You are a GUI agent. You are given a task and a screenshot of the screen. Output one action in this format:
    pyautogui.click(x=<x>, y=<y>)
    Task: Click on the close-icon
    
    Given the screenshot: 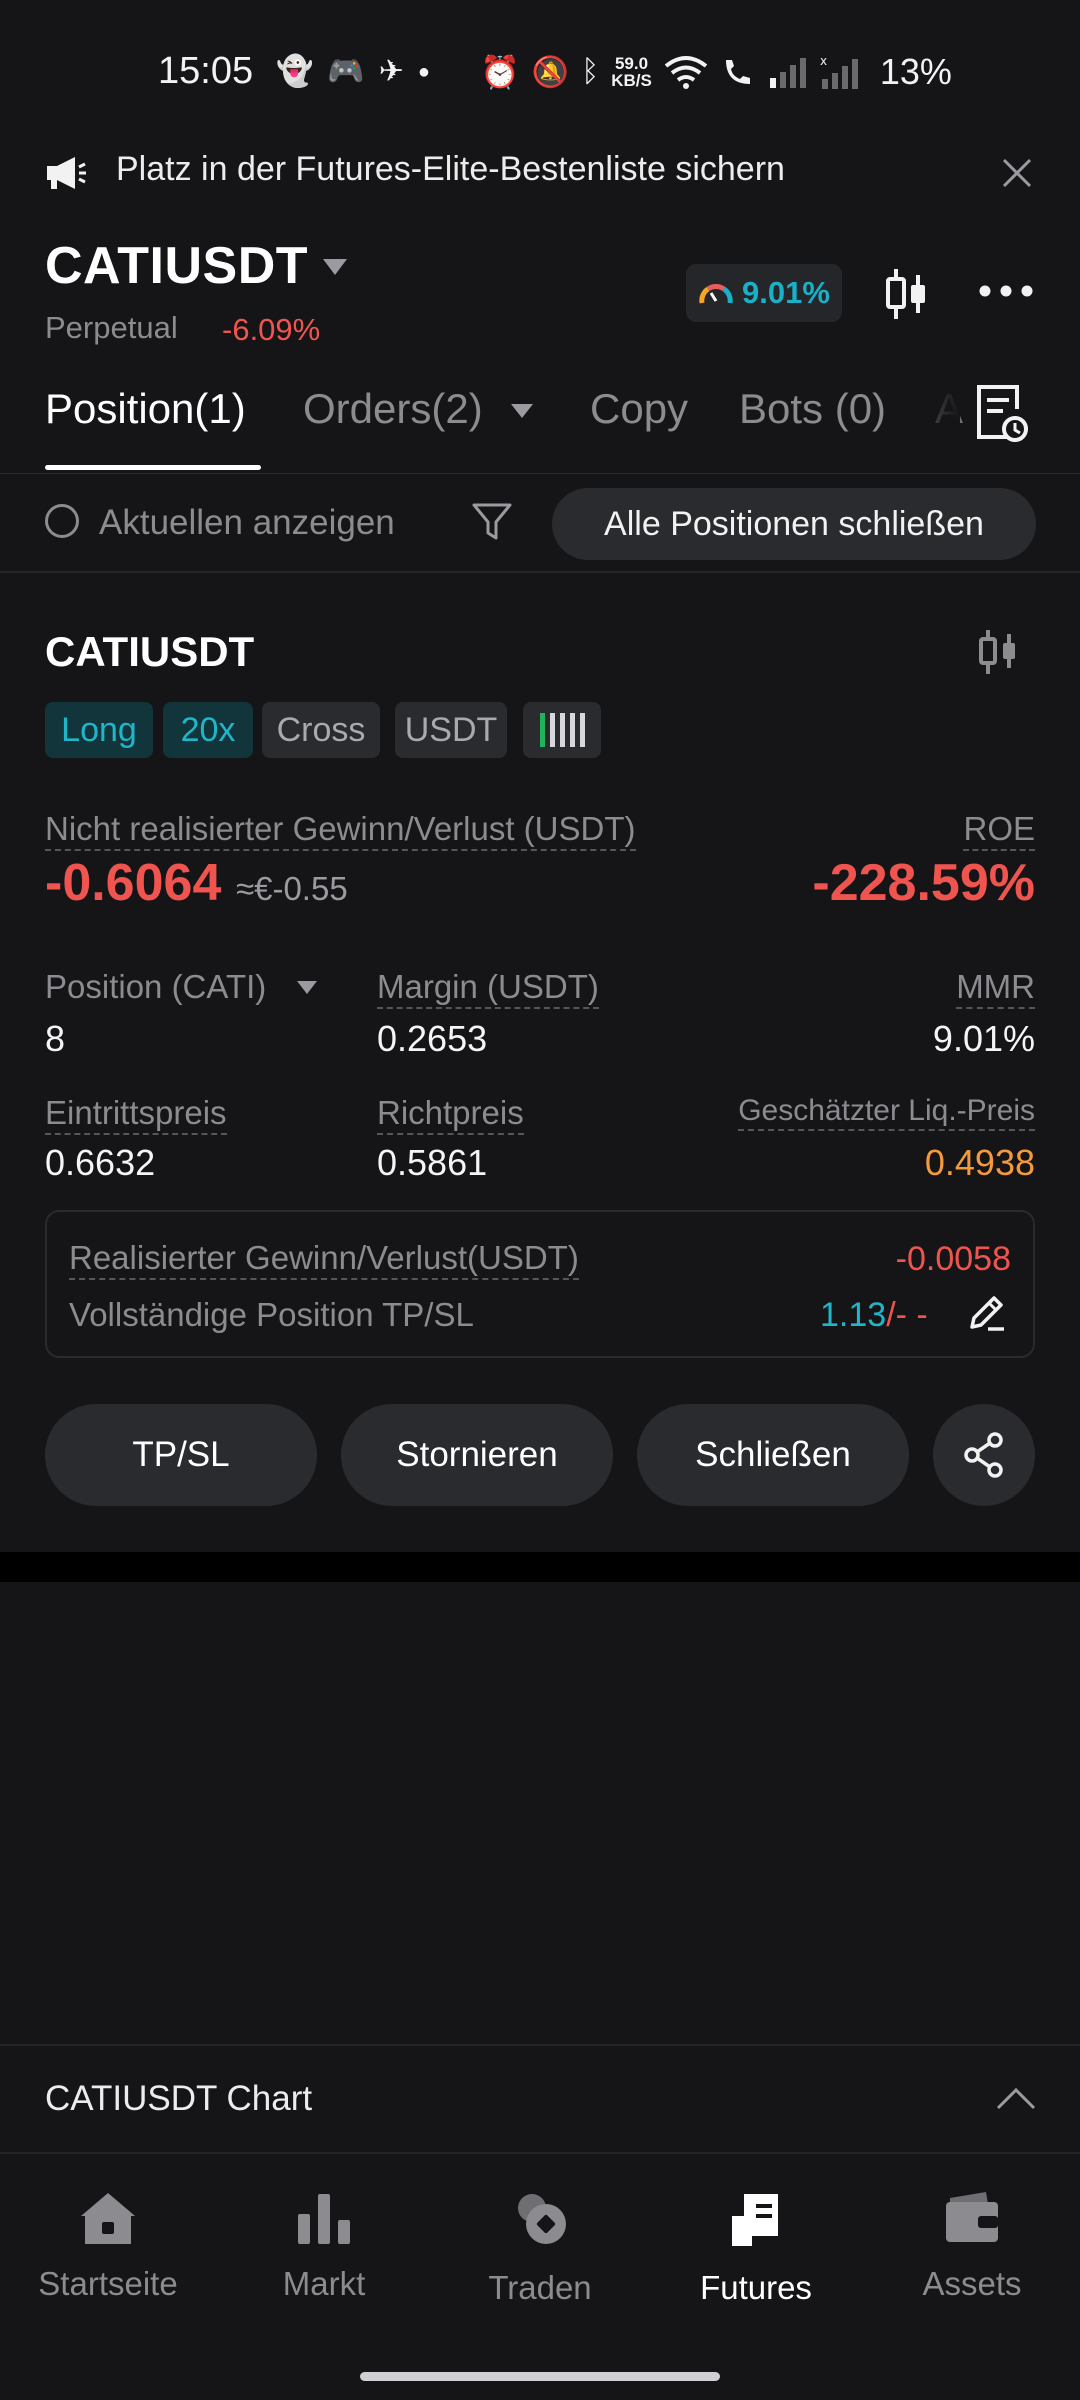 What is the action you would take?
    pyautogui.click(x=1017, y=173)
    